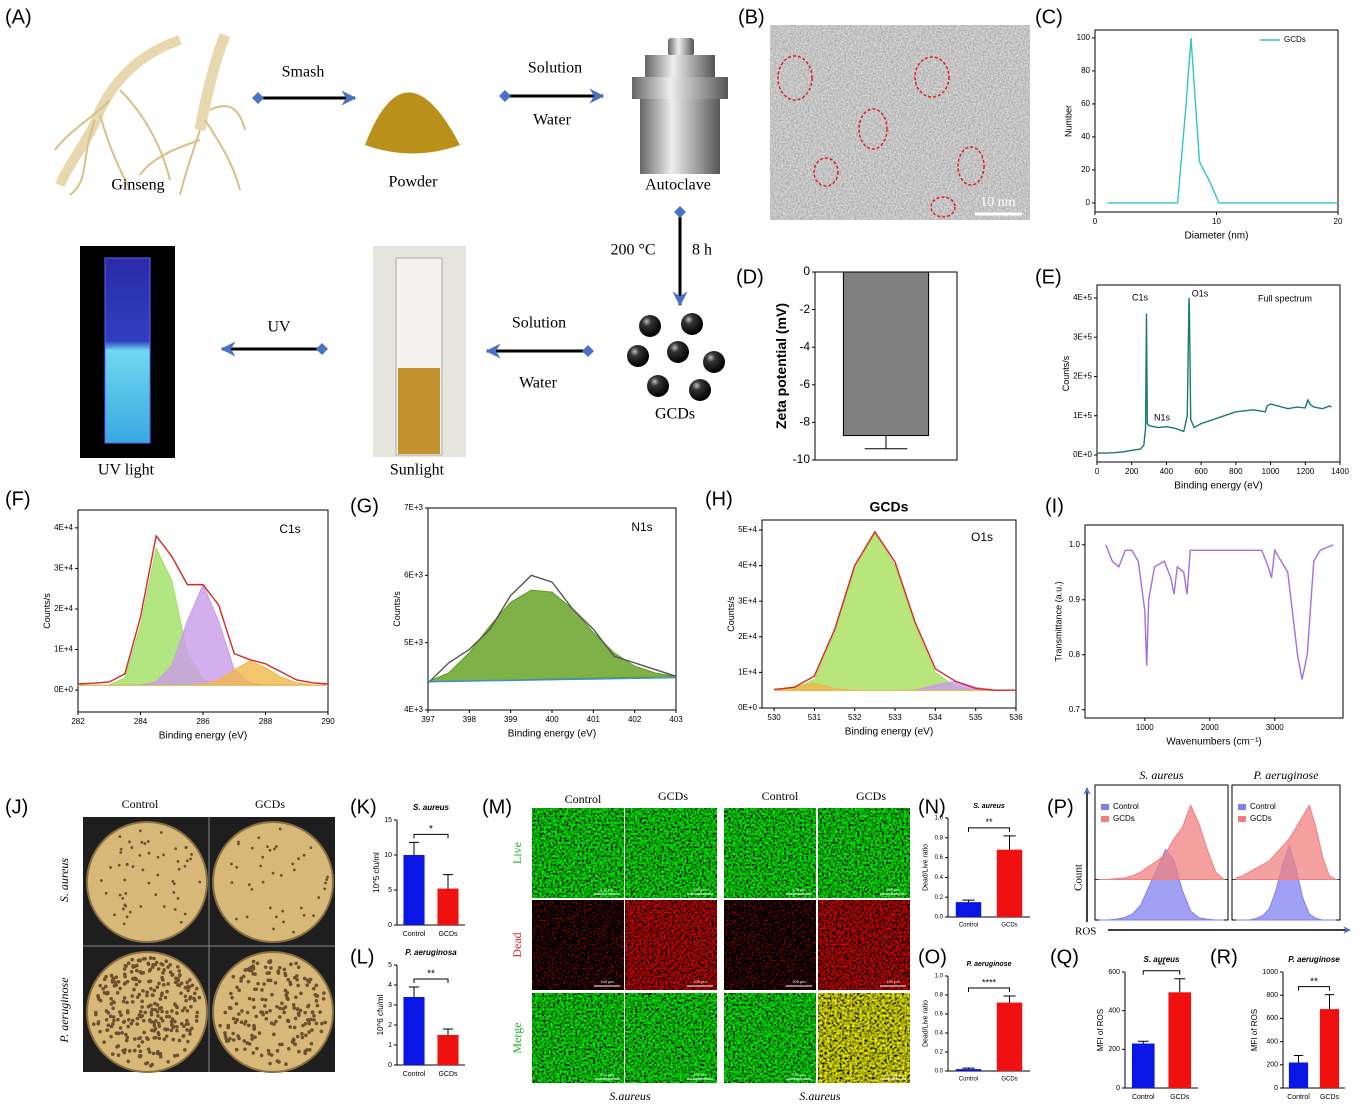  I want to click on x-axis-label: ROS, so click(1085, 932).